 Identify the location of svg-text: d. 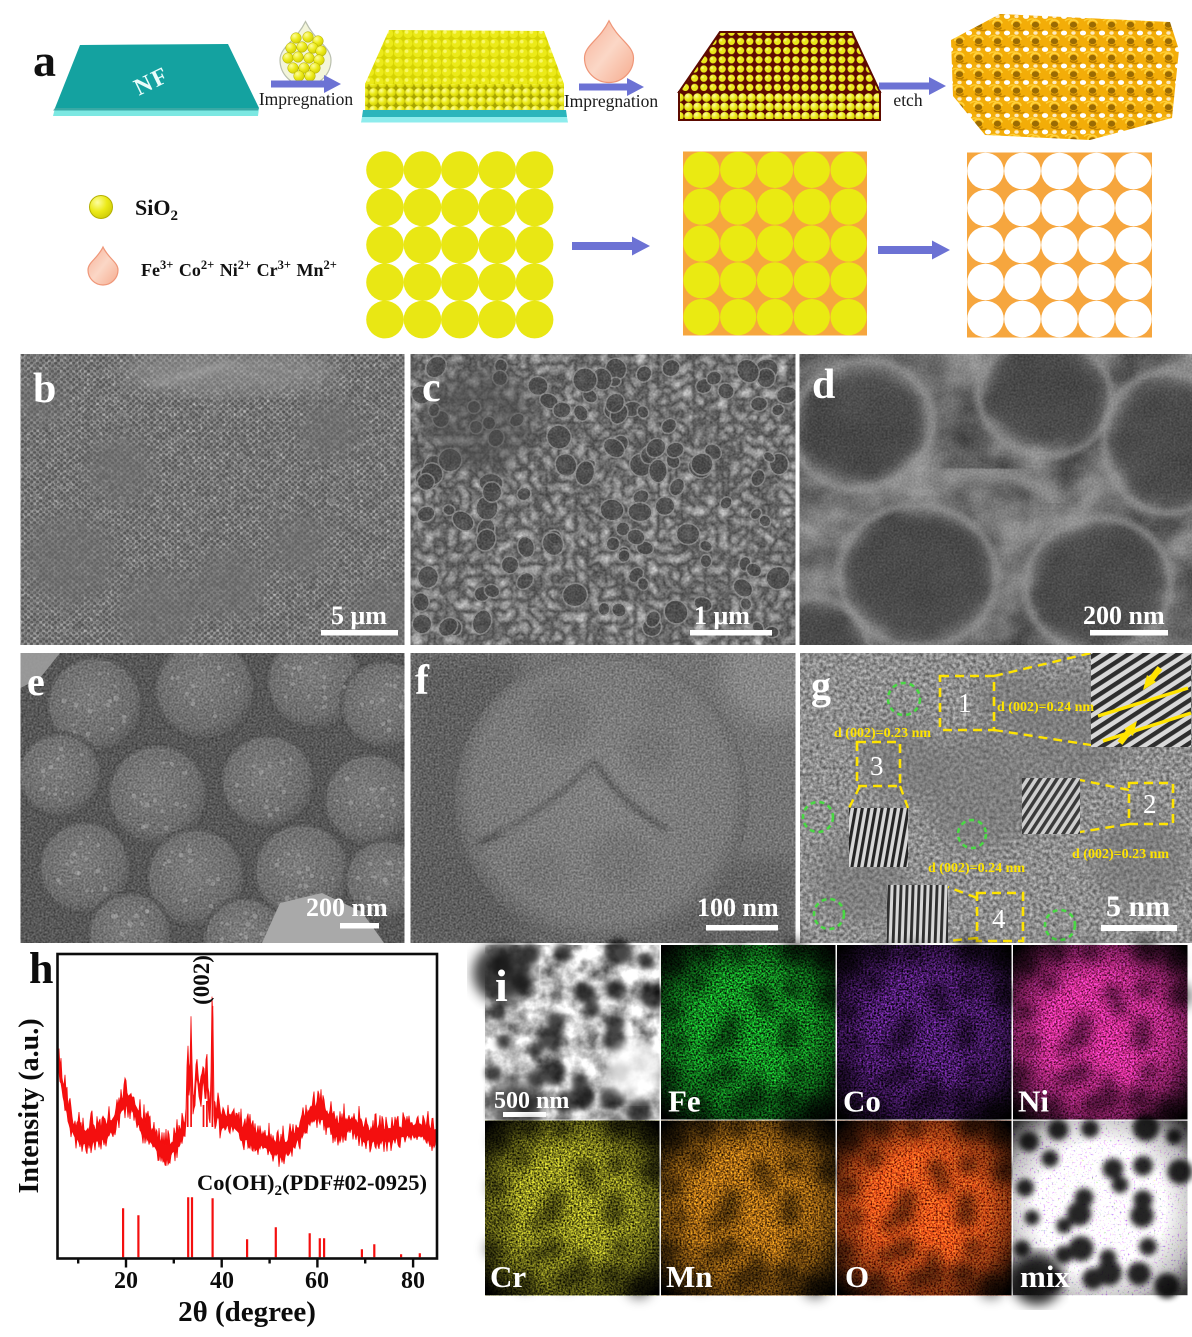
(823, 385).